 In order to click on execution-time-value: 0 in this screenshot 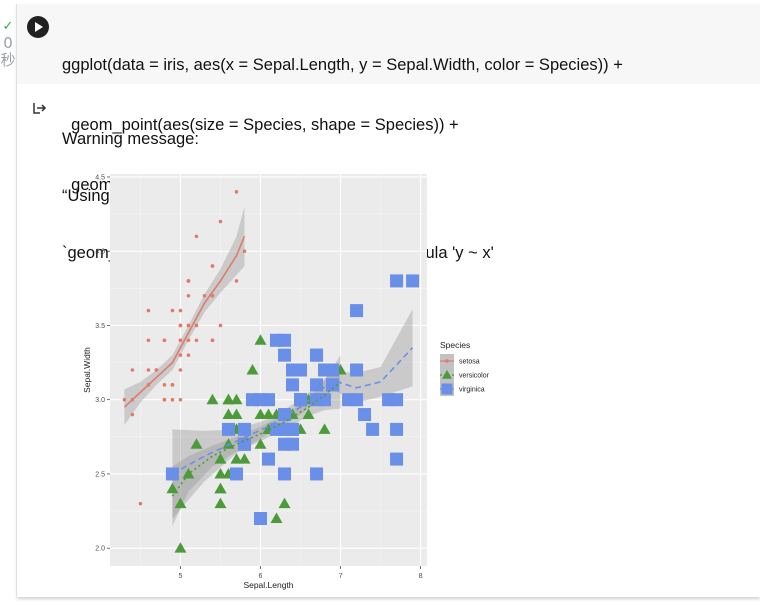, I will do `click(8, 43)`.